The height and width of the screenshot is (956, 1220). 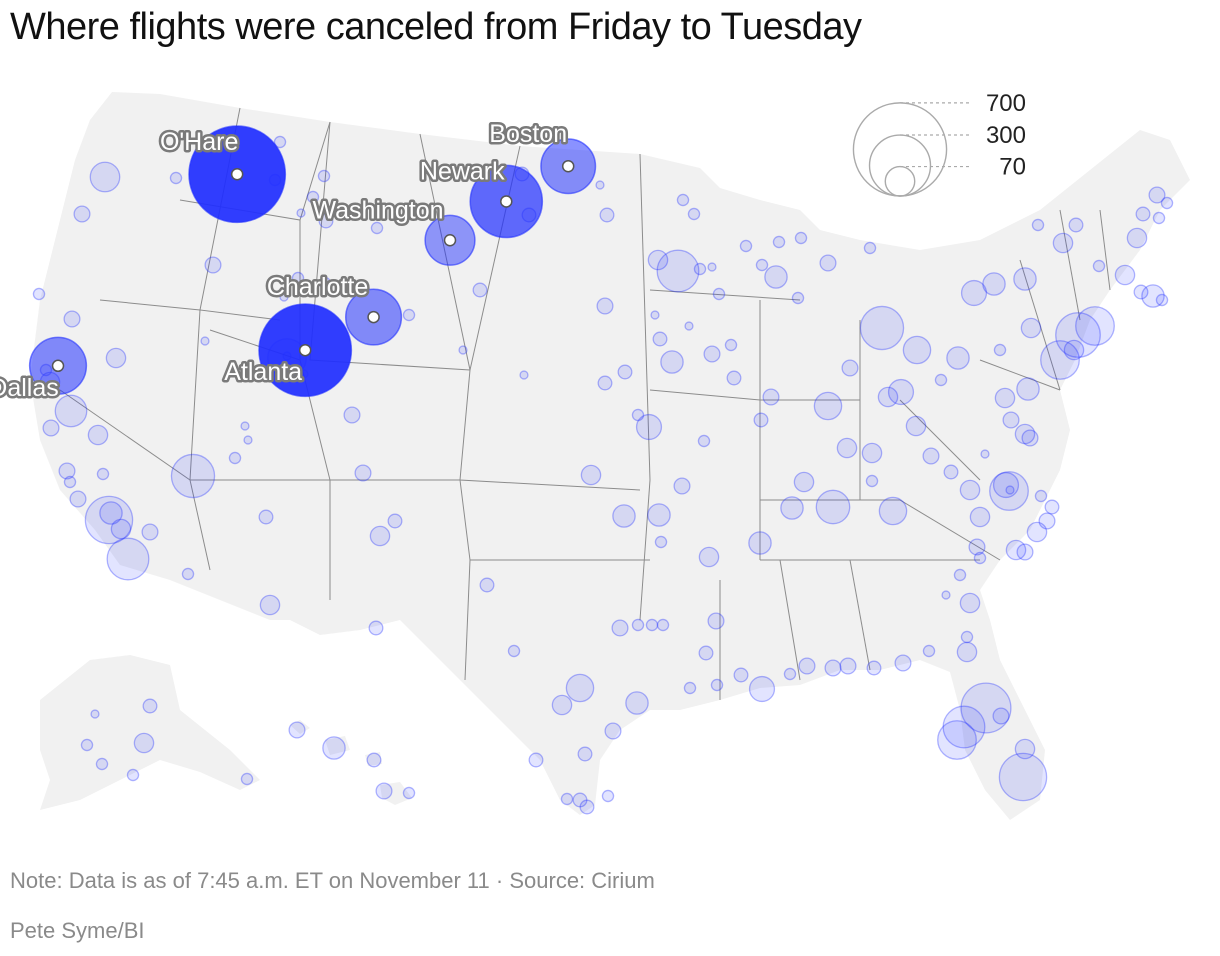 What do you see at coordinates (263, 372) in the screenshot?
I see `city-label-atlanta: Atlanta` at bounding box center [263, 372].